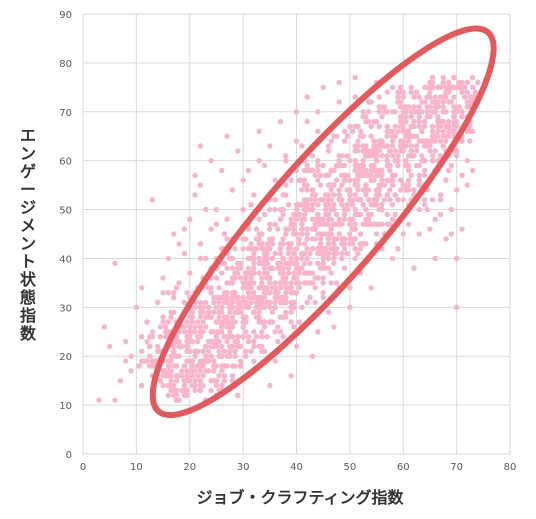  What do you see at coordinates (65, 259) in the screenshot?
I see `y-tick-label: 40` at bounding box center [65, 259].